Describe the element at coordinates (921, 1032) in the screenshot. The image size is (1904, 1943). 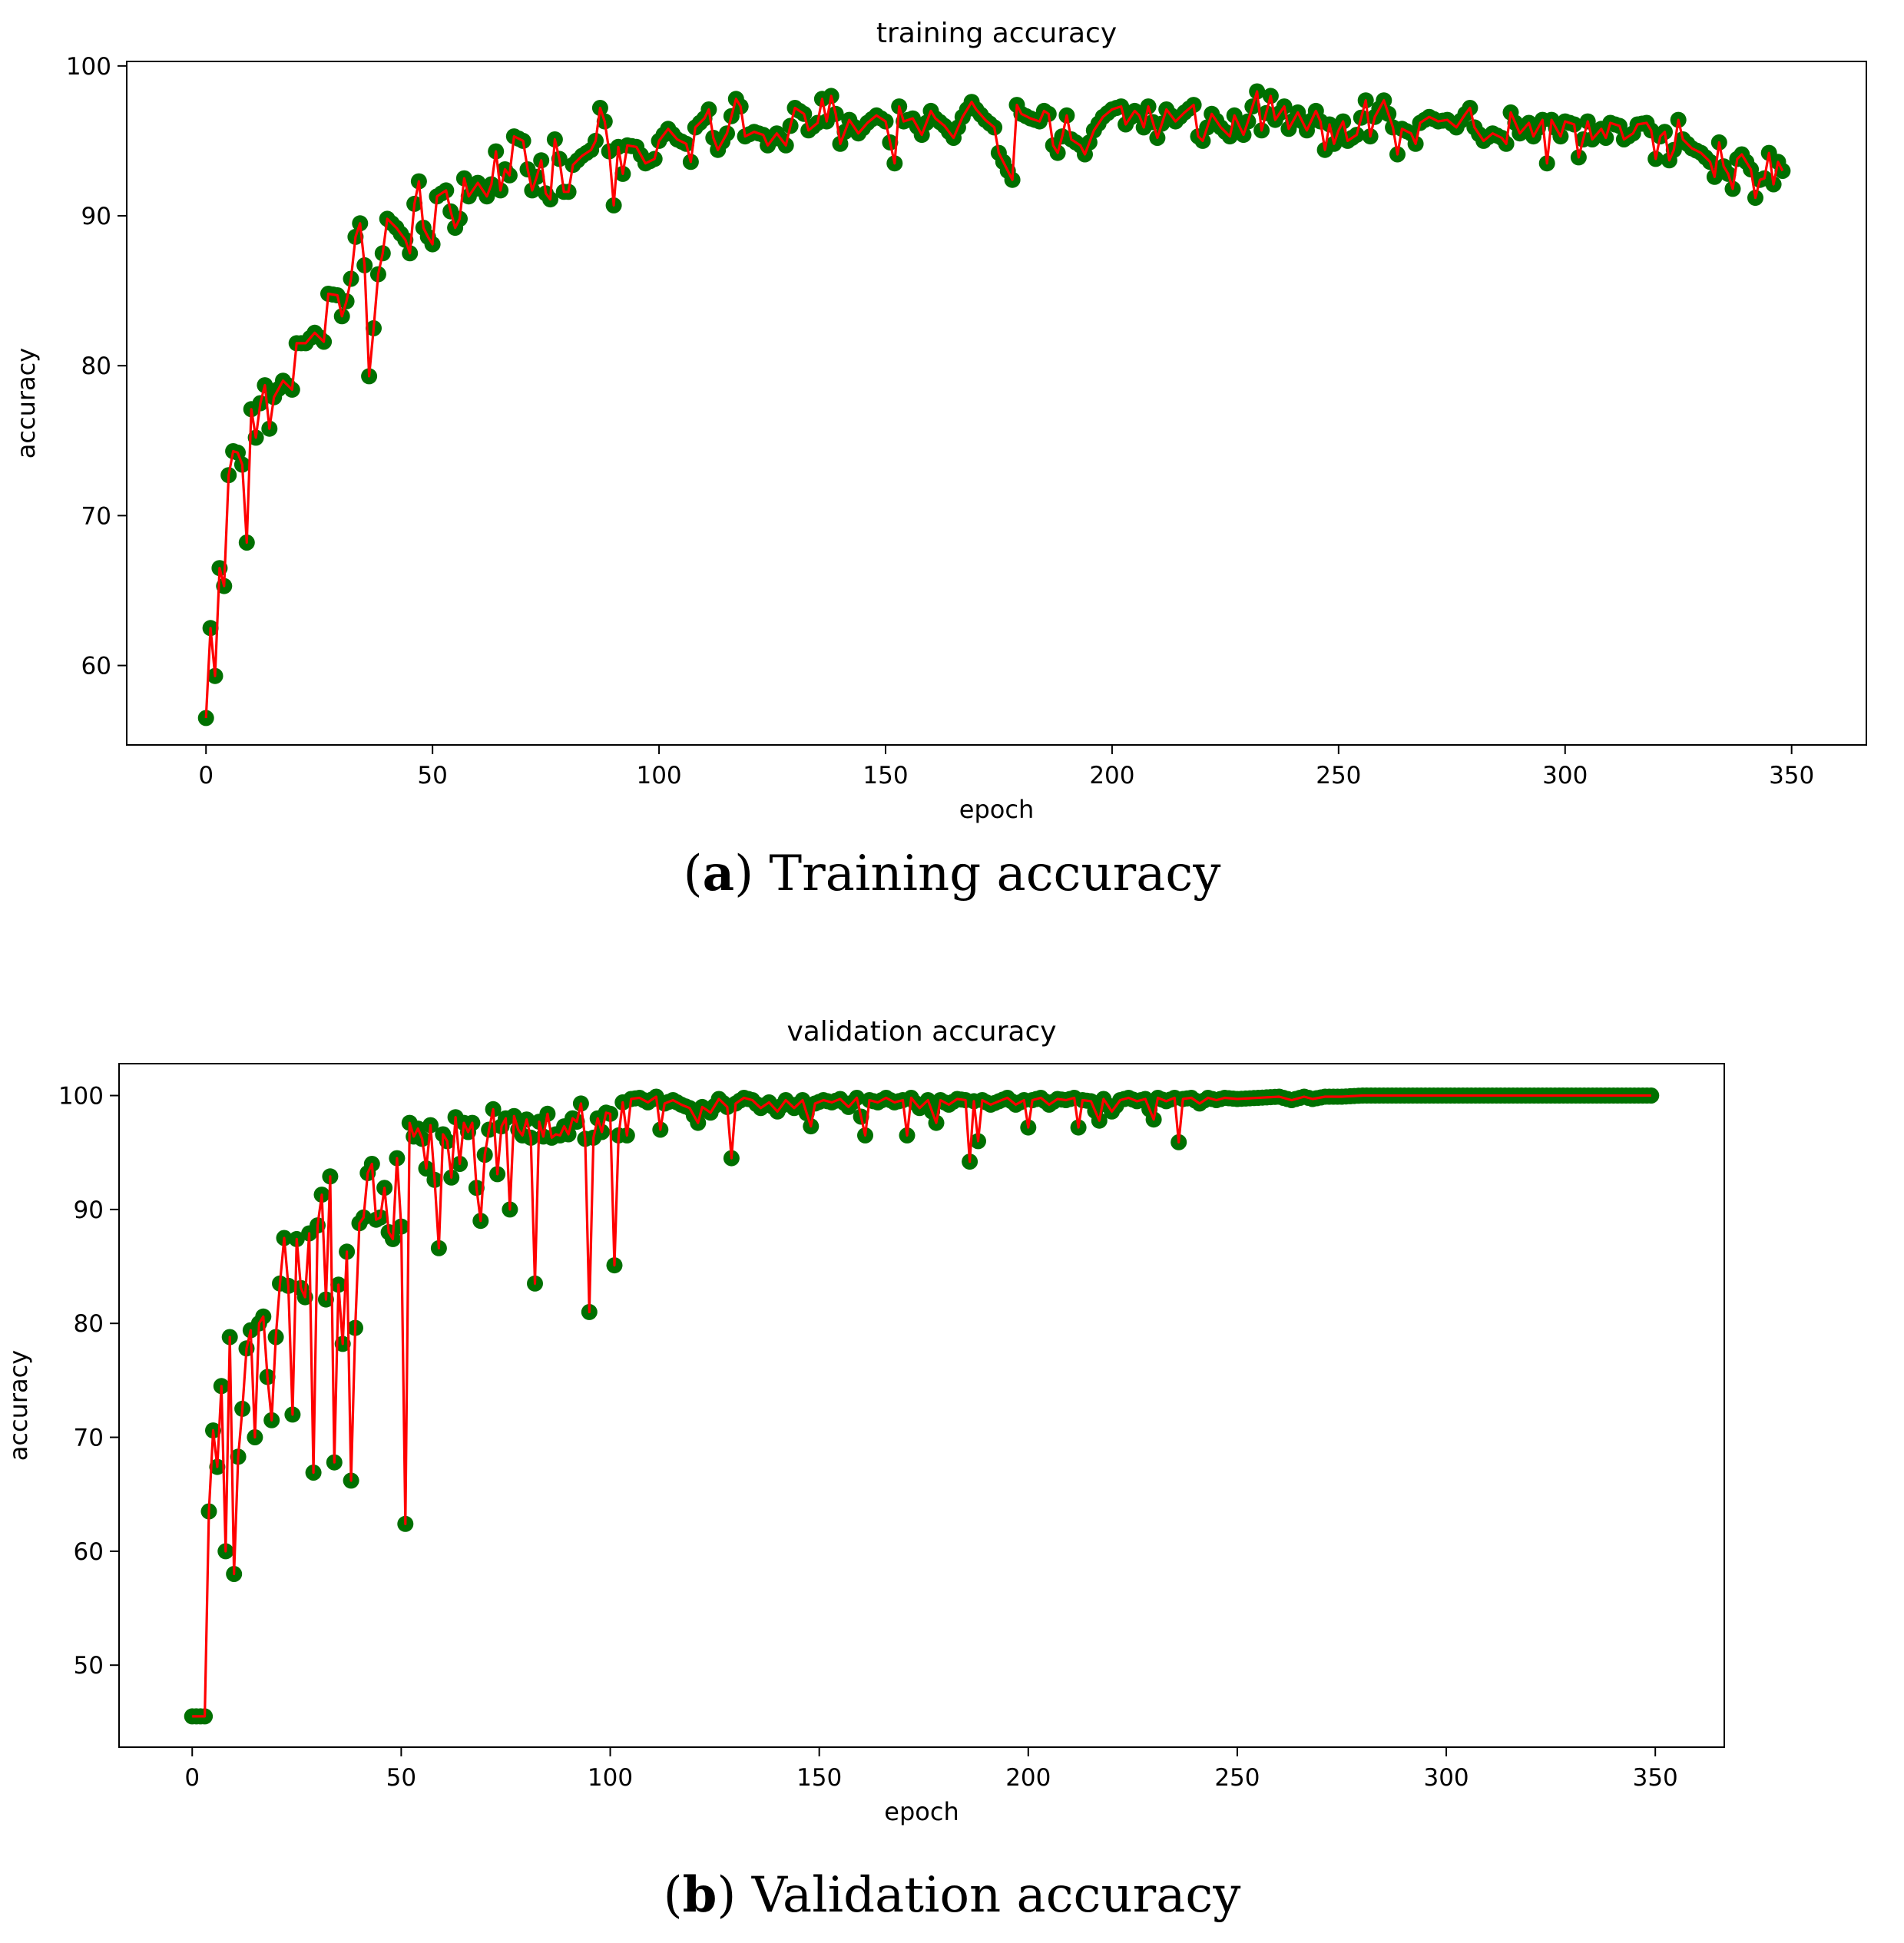
I see `chart-title: validation accuracy` at that location.